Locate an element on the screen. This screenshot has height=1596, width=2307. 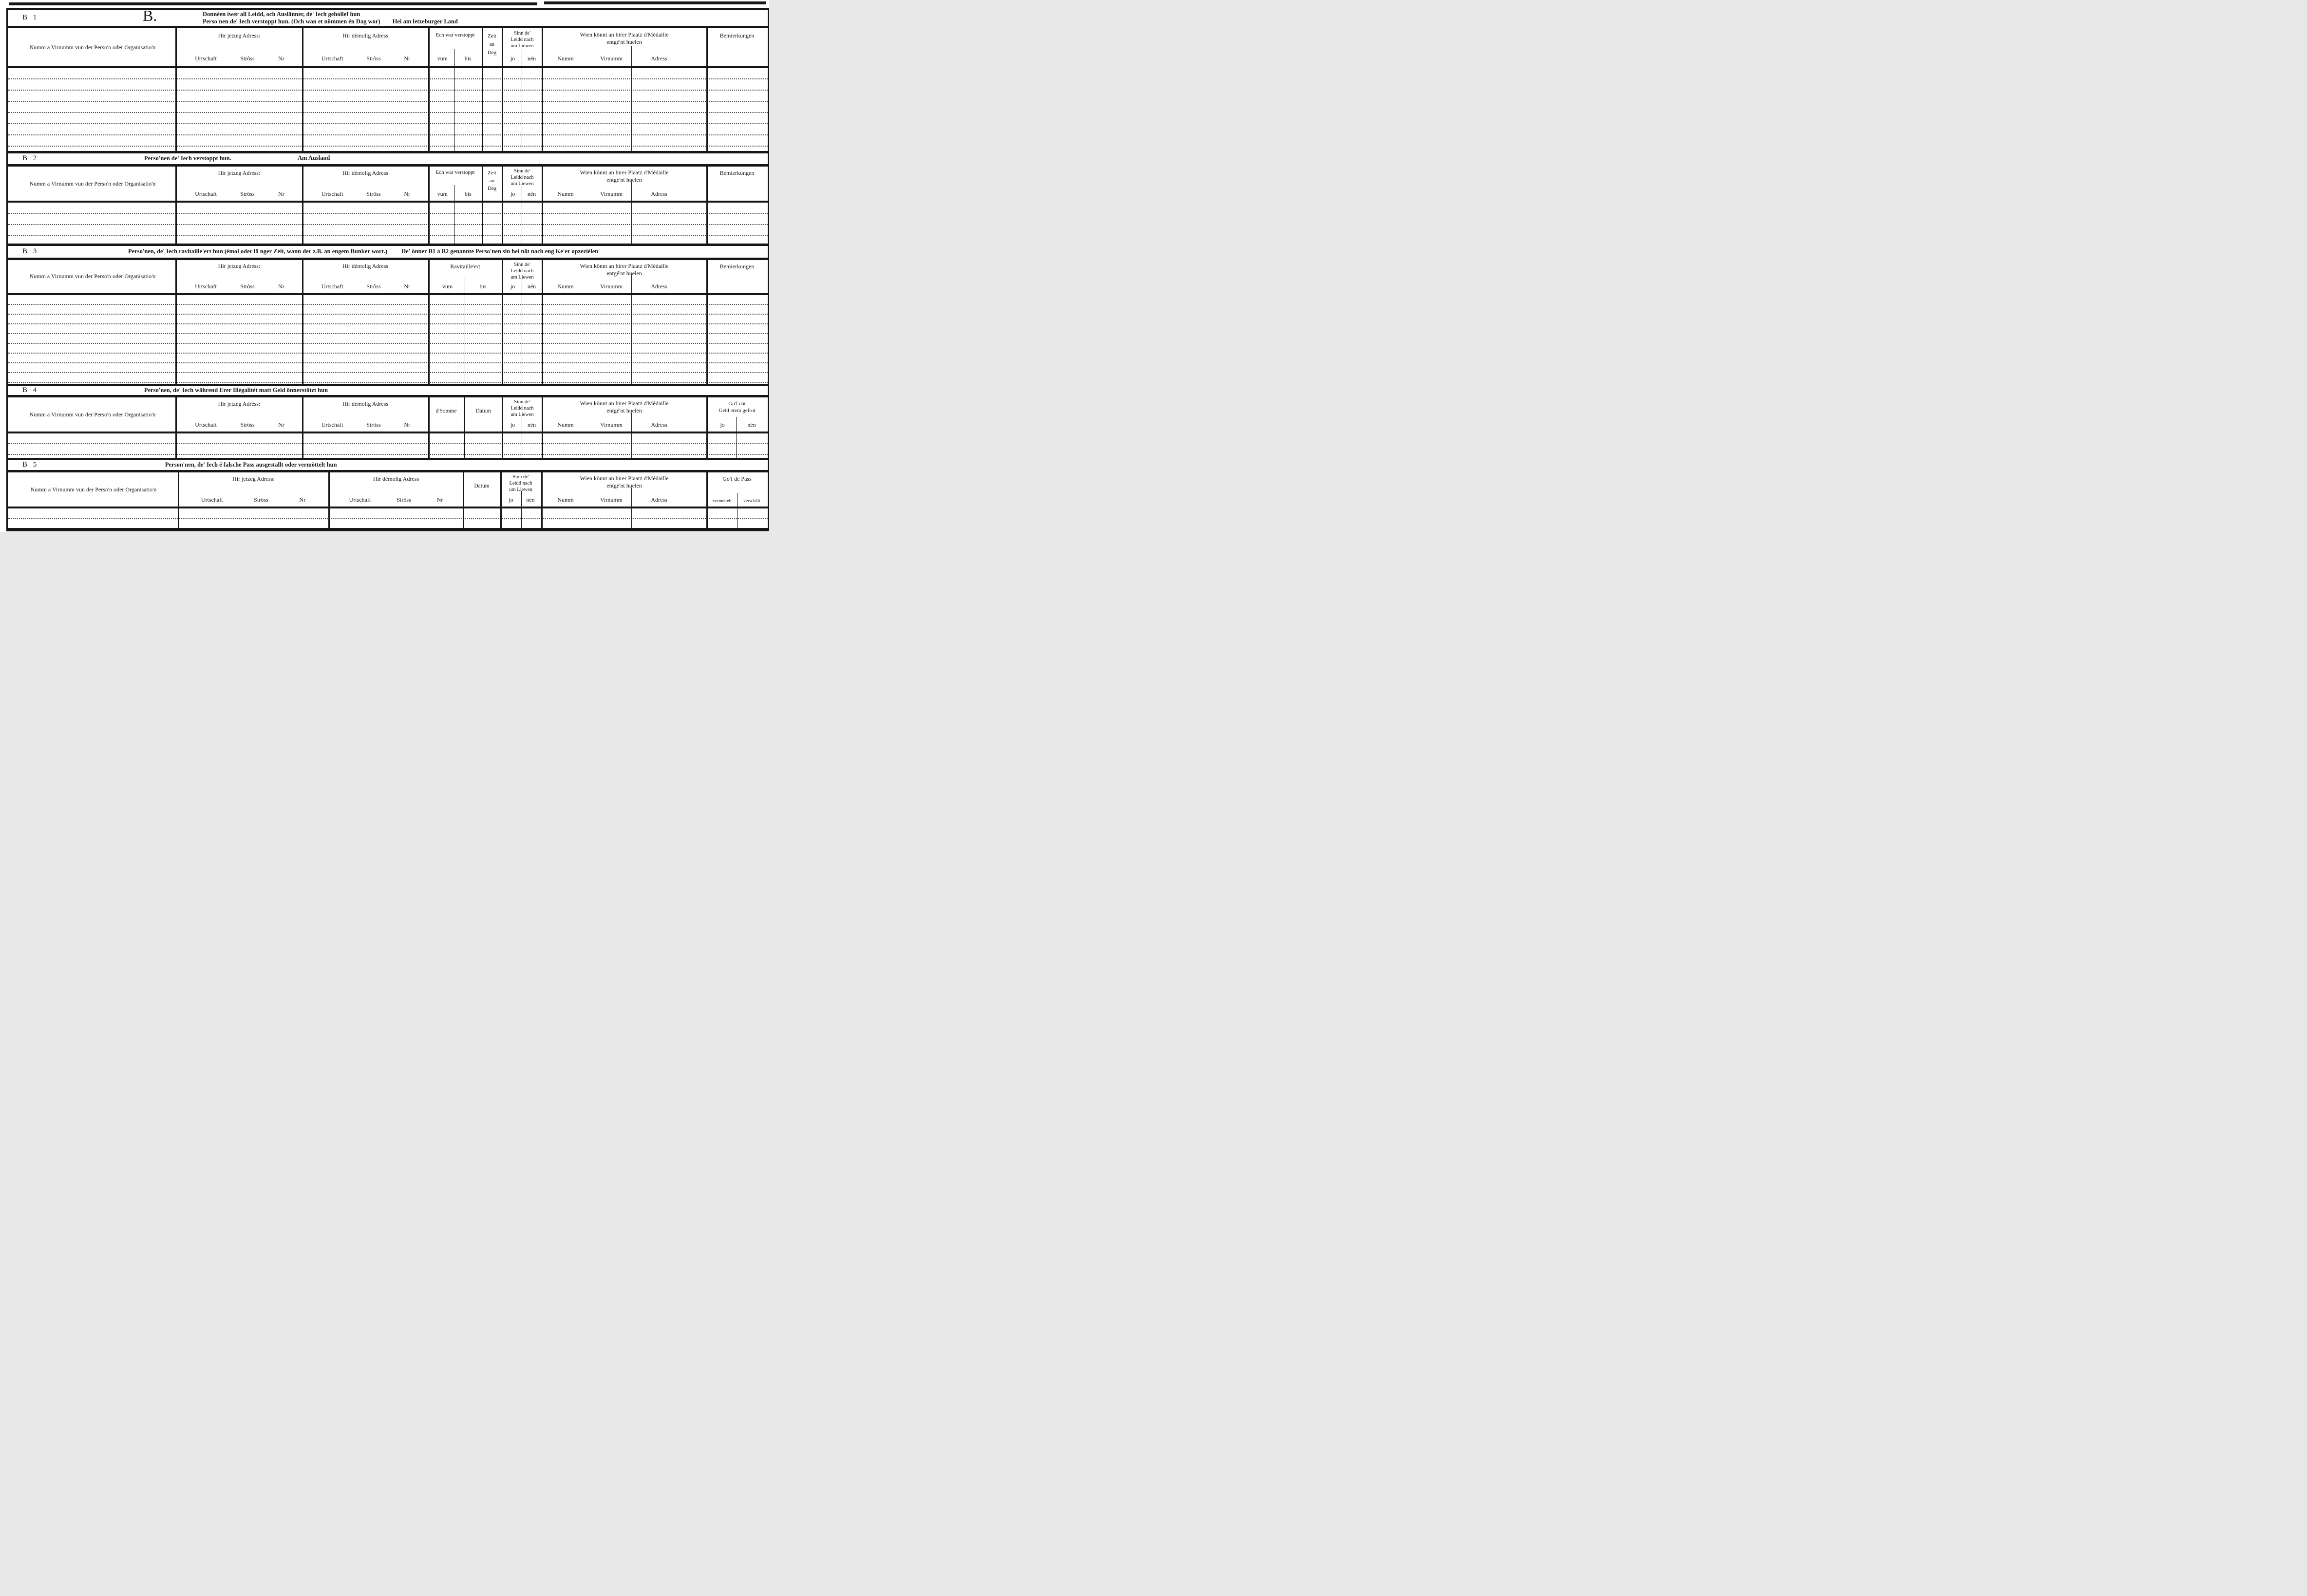
col-nr-header: Nr is located at coordinates (281, 58).